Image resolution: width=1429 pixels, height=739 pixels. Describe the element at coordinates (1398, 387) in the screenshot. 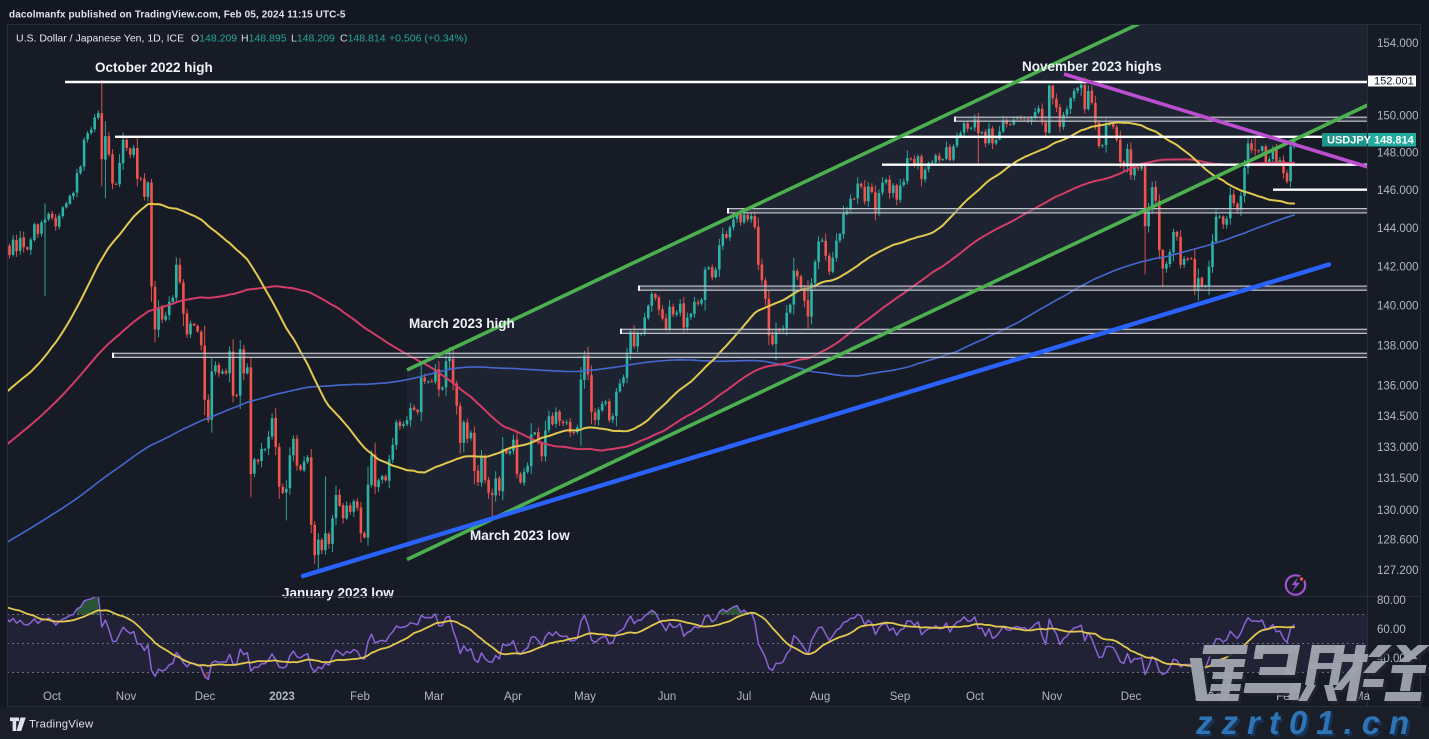

I see `svg-text: 136.000` at that location.